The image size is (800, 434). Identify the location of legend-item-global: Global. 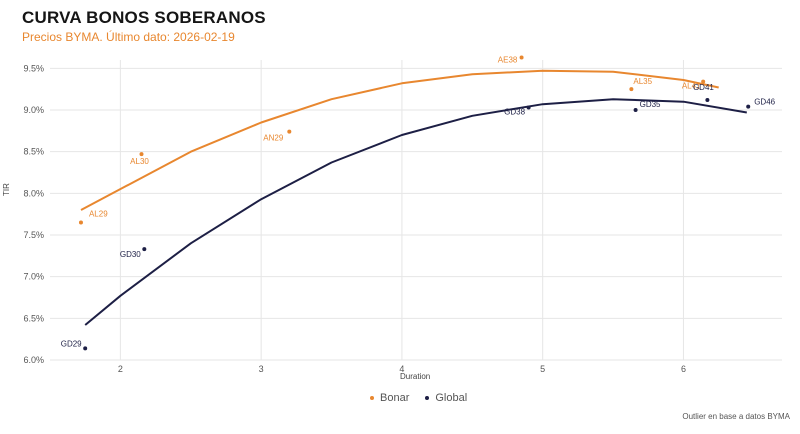
(446, 398).